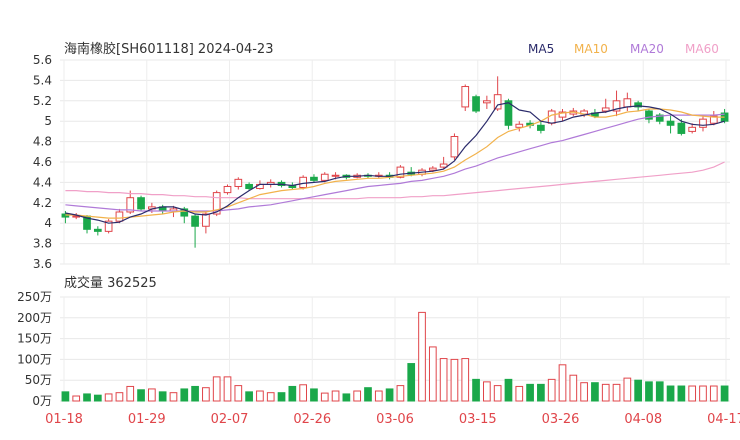 This screenshot has width=740, height=440. I want to click on price-tick-label: 5.2, so click(42, 101).